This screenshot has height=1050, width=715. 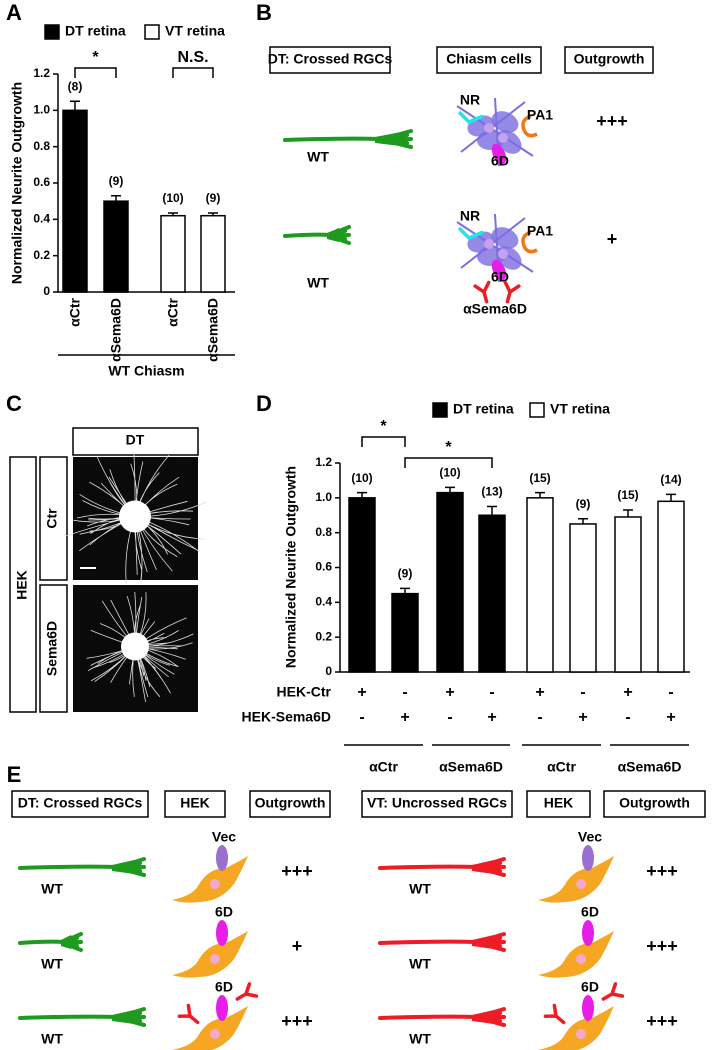 I want to click on significance-bracket, so click(x=383, y=441).